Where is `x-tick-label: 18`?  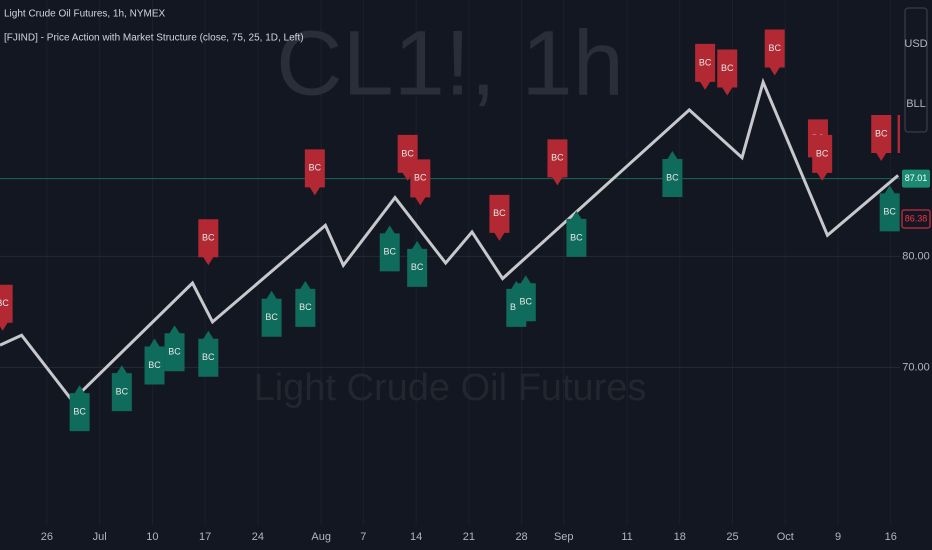 x-tick-label: 18 is located at coordinates (680, 537).